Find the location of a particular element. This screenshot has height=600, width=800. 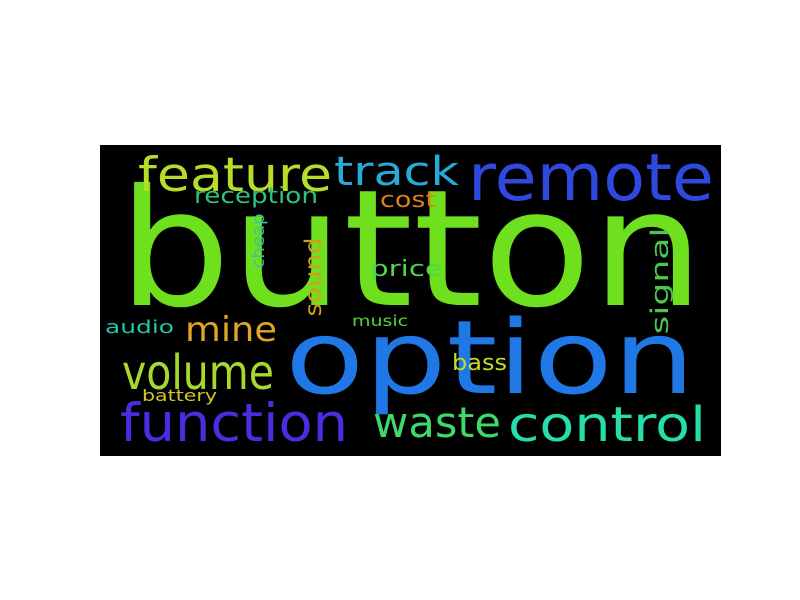

word-sound: sound is located at coordinates (314, 277).